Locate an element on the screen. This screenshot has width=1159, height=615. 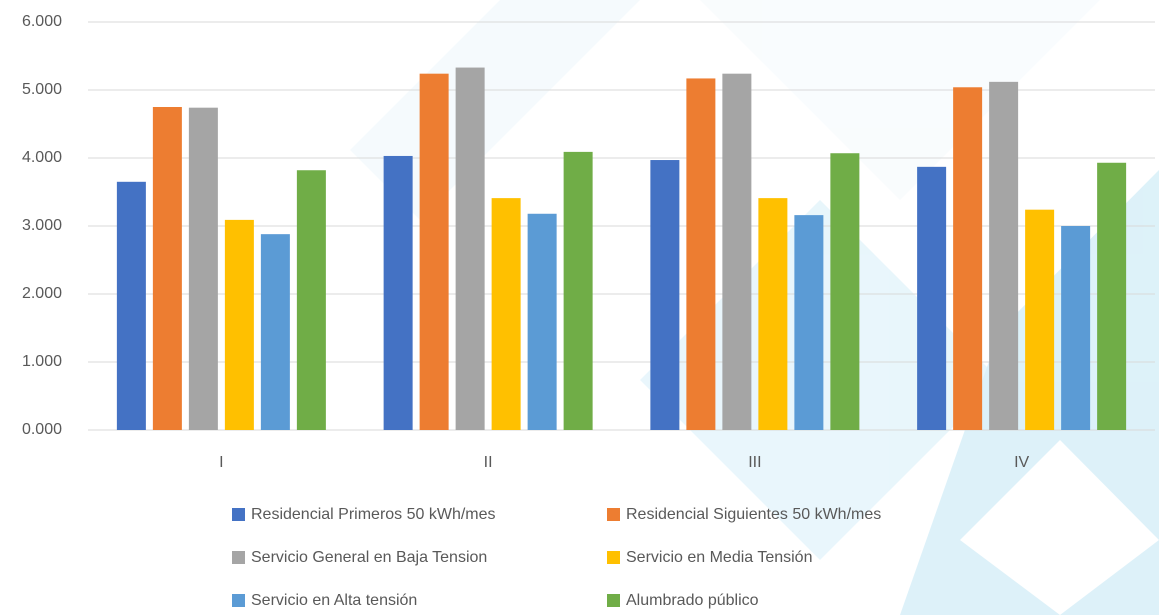
y-tick-label: 3.000 is located at coordinates (42, 225).